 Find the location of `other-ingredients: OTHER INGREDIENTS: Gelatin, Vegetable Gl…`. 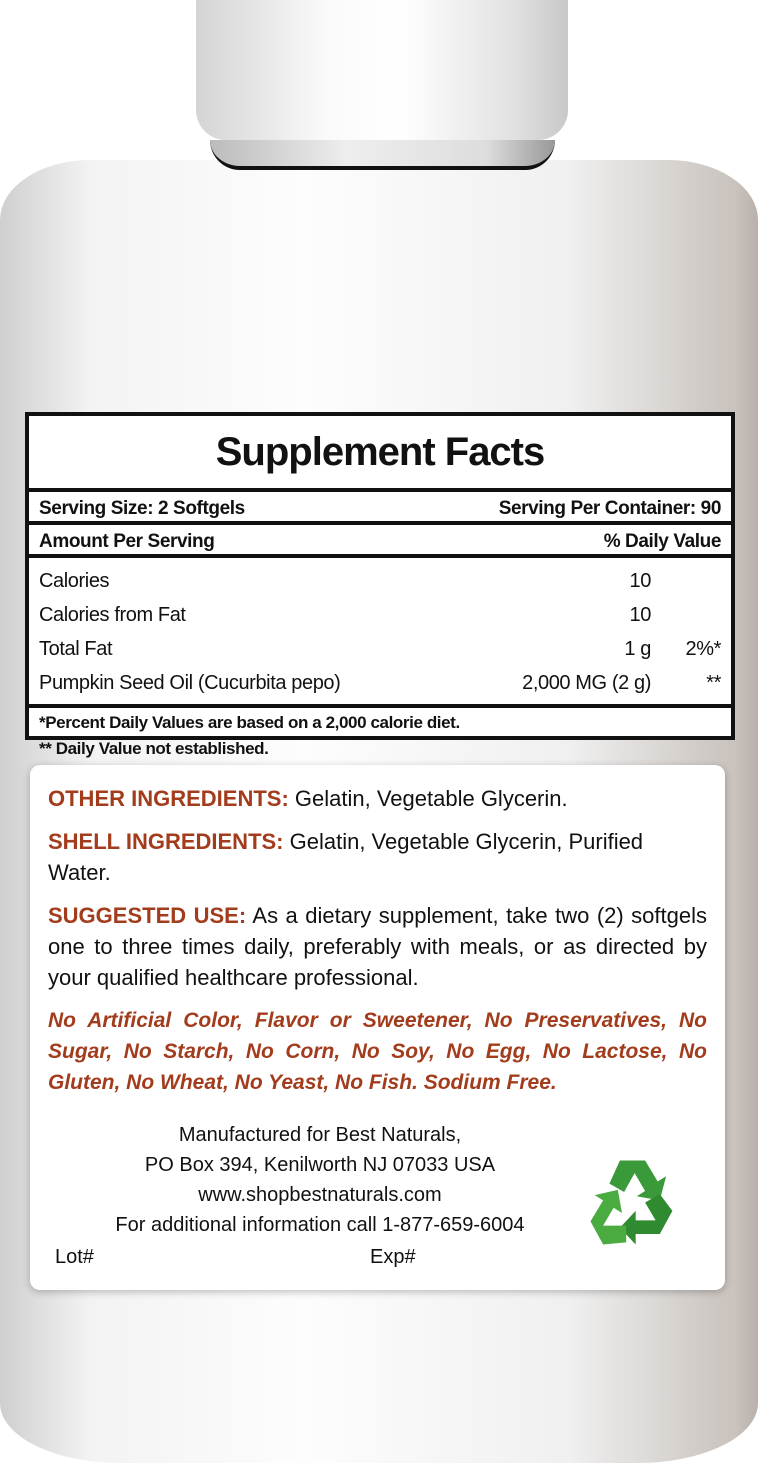

other-ingredients: OTHER INGREDIENTS: Gelatin, Vegetable Gl… is located at coordinates (377, 798).